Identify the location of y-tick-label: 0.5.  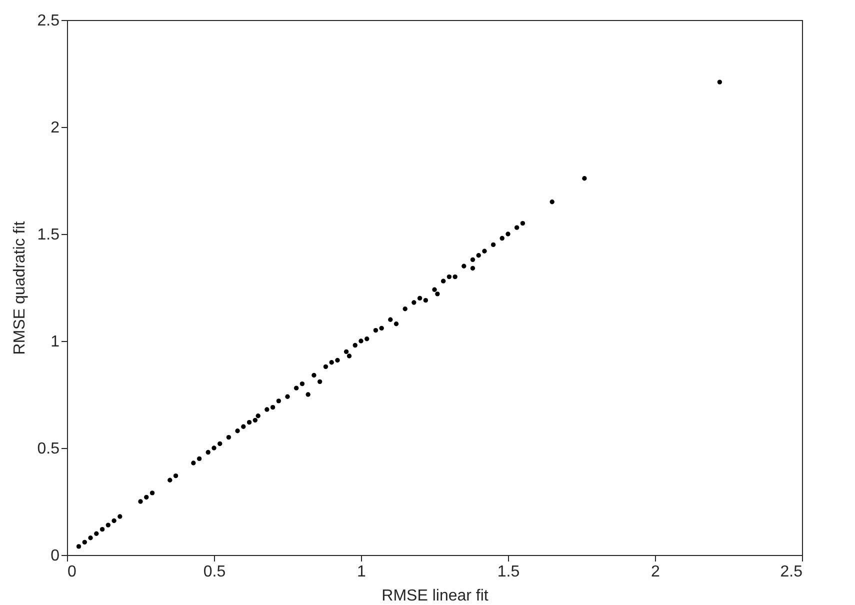
(48, 449).